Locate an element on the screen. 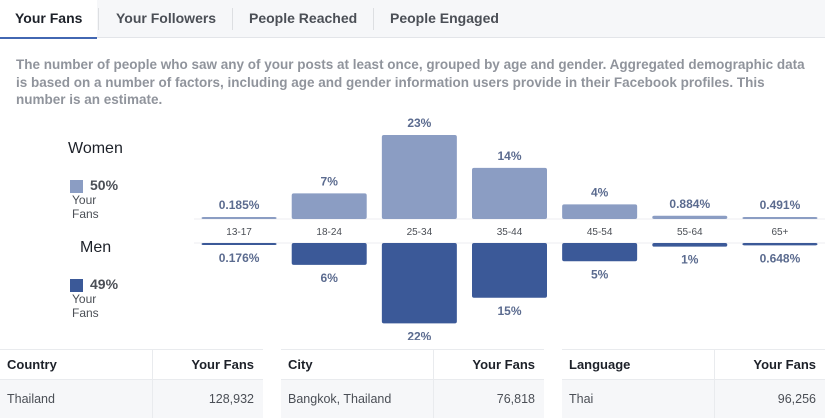 The width and height of the screenshot is (825, 418). language-table: Language Your Fans Thai 96,256 is located at coordinates (693, 383).